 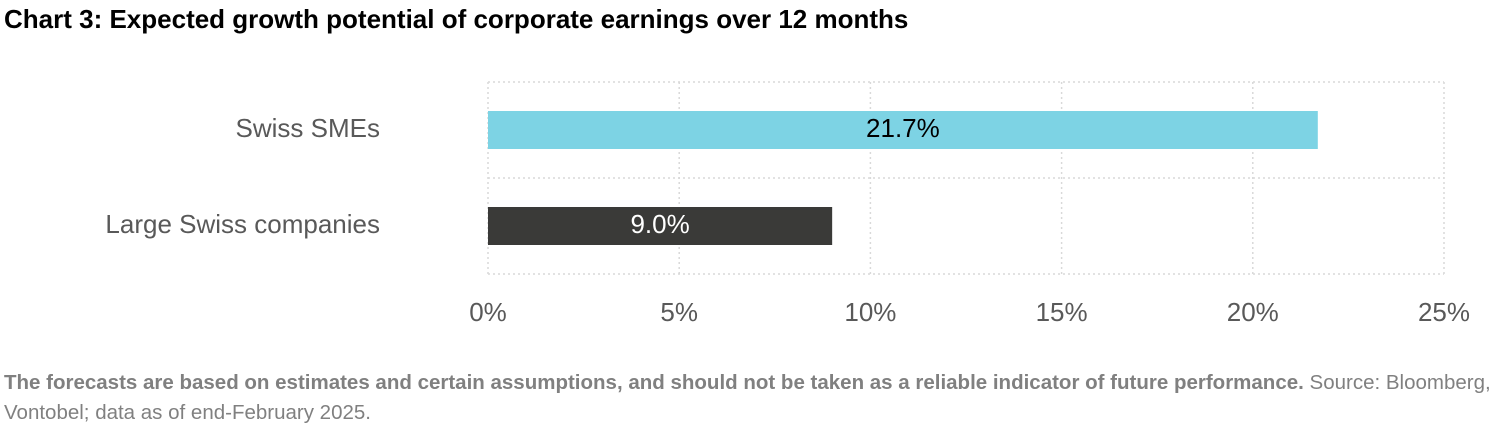 What do you see at coordinates (870, 312) in the screenshot?
I see `x-tick-label: 10%` at bounding box center [870, 312].